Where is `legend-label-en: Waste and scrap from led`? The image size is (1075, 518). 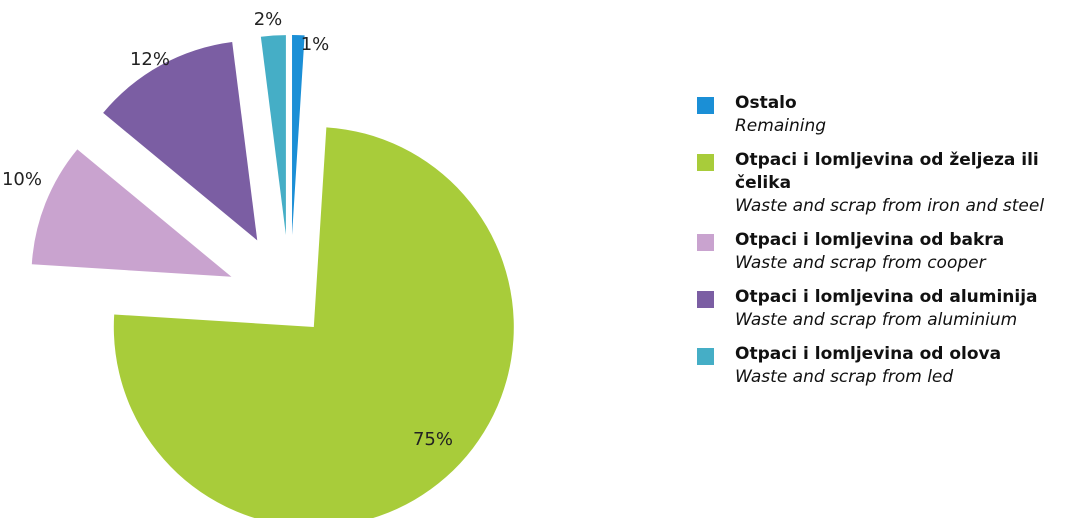 legend-label-en: Waste and scrap from led is located at coordinates (844, 377).